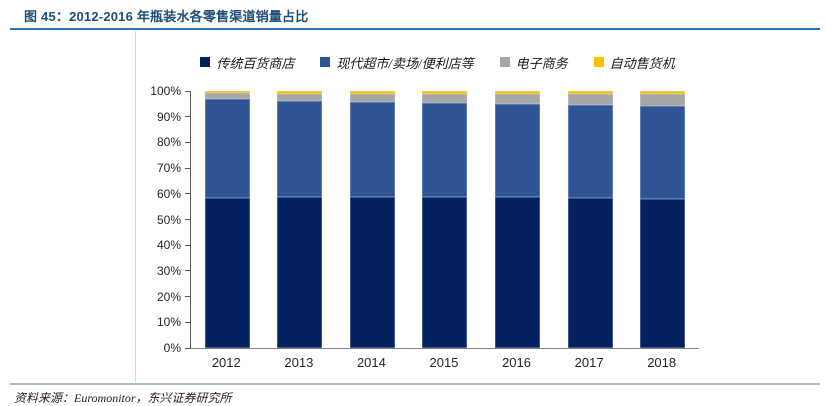  Describe the element at coordinates (168, 322) in the screenshot. I see `y-tick-label: 10%` at that location.